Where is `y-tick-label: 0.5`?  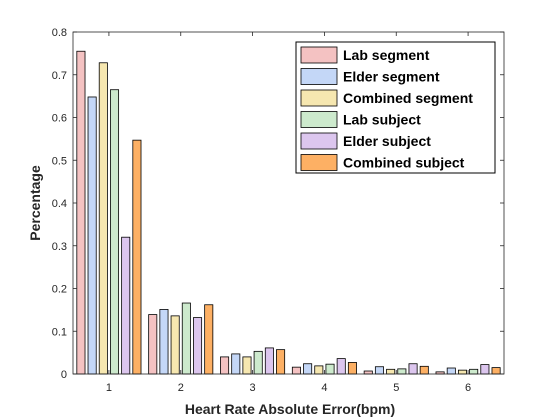 y-tick-label: 0.5 is located at coordinates (59, 161).